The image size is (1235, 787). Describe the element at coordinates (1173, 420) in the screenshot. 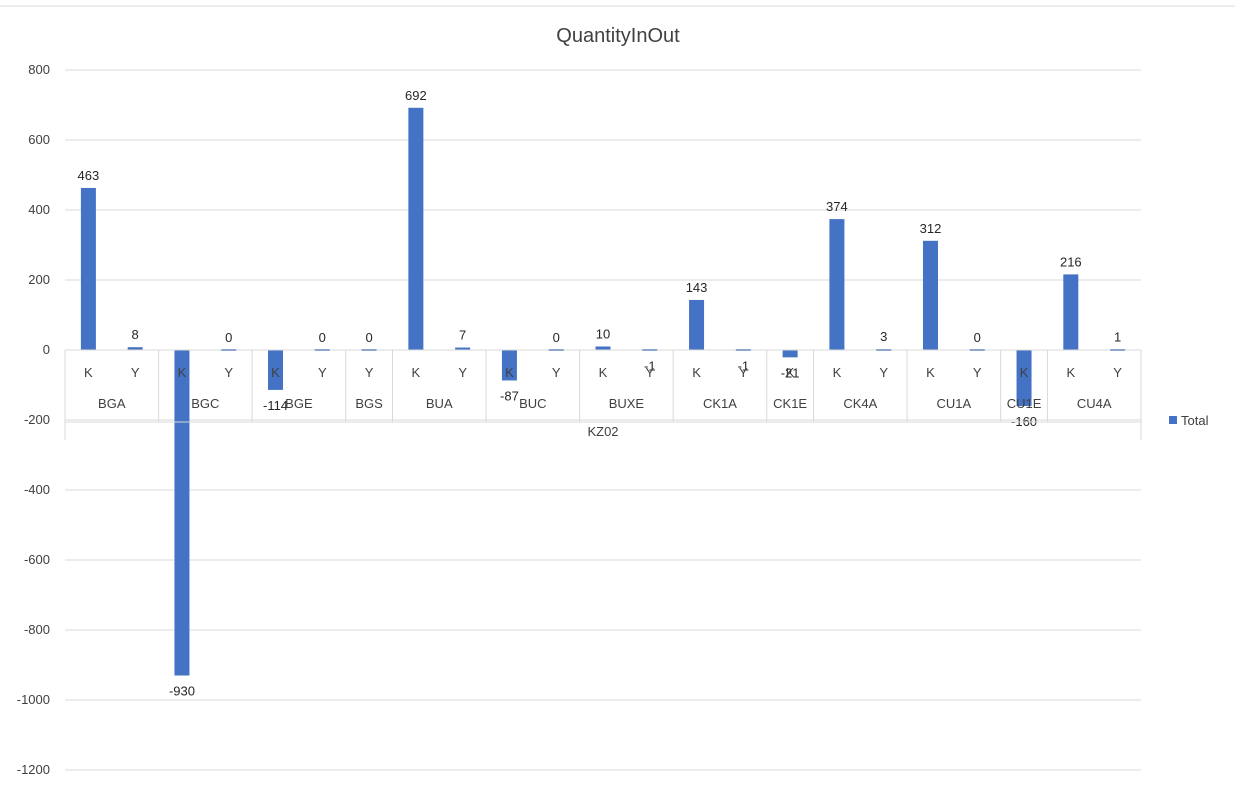

I see `legend-swatch` at that location.